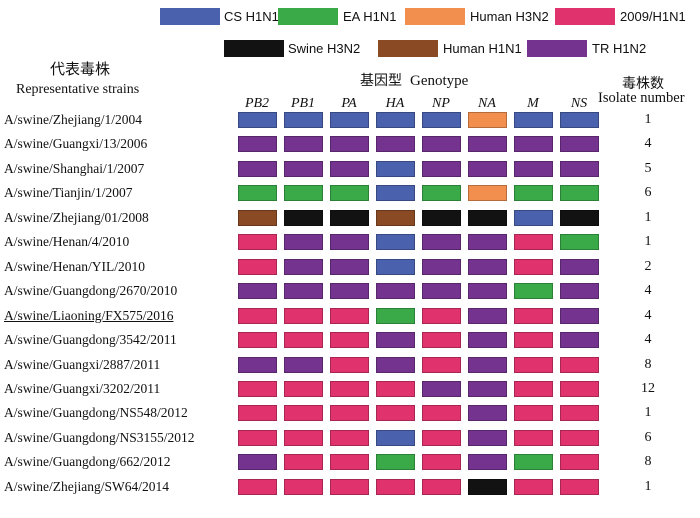 This screenshot has width=700, height=518. I want to click on legend-swatch-human-h1n1, so click(408, 48).